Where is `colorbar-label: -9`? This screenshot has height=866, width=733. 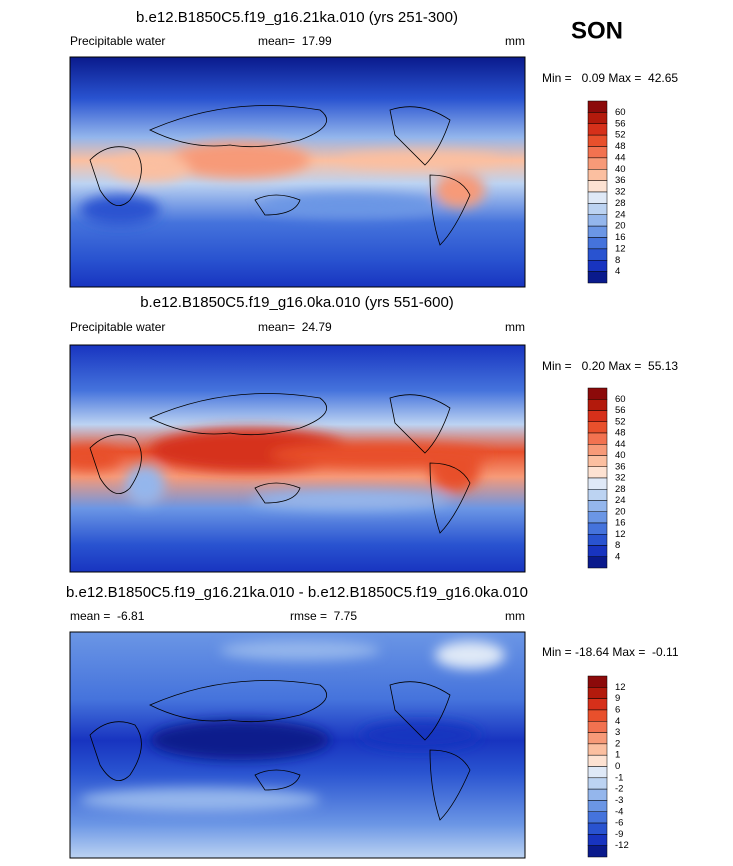 colorbar-label: -9 is located at coordinates (619, 834).